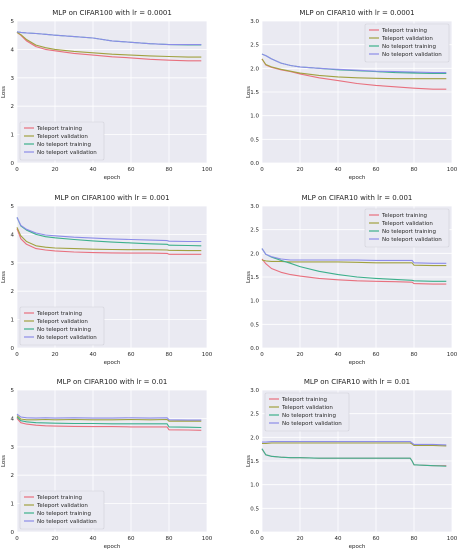  I want to click on chart-title: MLP on CIFAR100 with lr = 0.001, so click(111, 198).